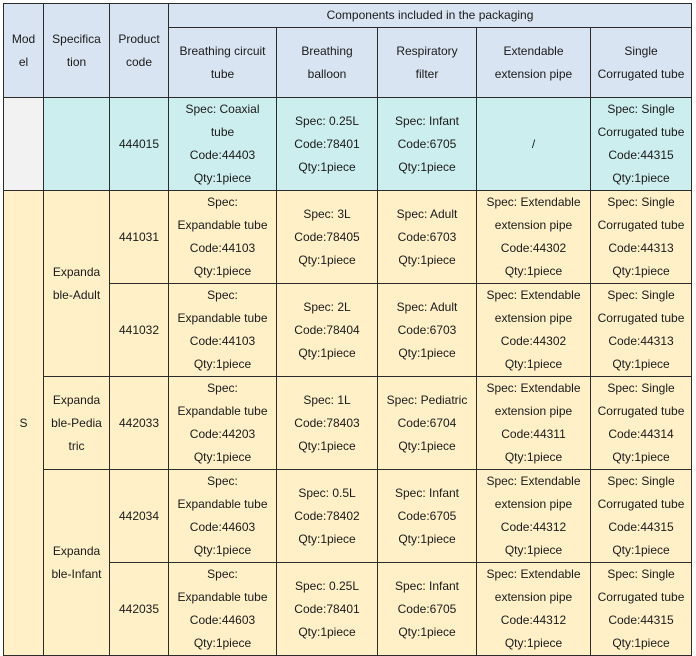 This screenshot has height=656, width=696. Describe the element at coordinates (327, 330) in the screenshot. I see `cell-breathing-balloon: Spec: 2L Code:78404 Qty:1piece` at that location.